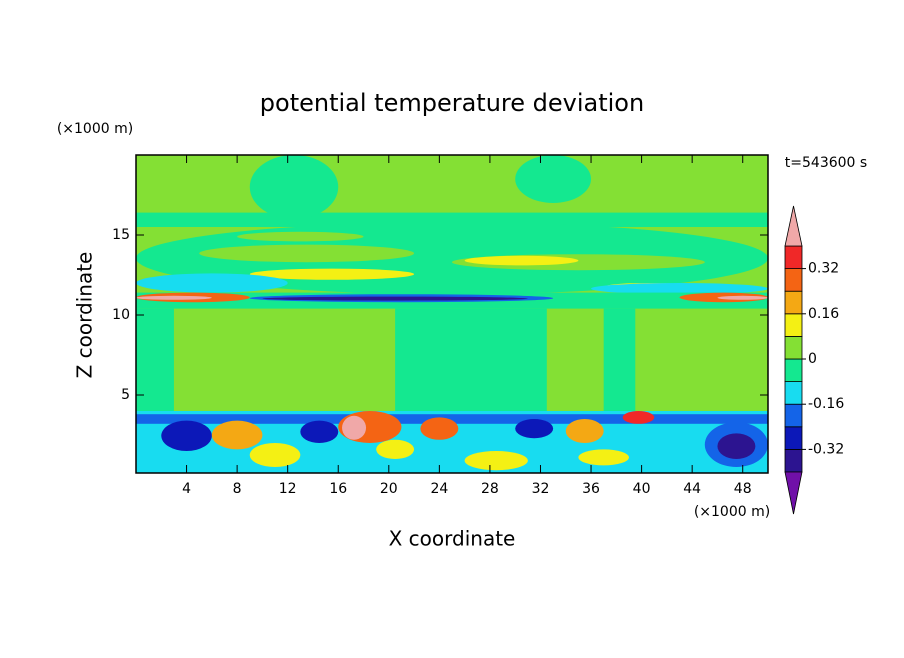 The width and height of the screenshot is (904, 658). What do you see at coordinates (237, 489) in the screenshot?
I see `x-tick-label: 8` at bounding box center [237, 489].